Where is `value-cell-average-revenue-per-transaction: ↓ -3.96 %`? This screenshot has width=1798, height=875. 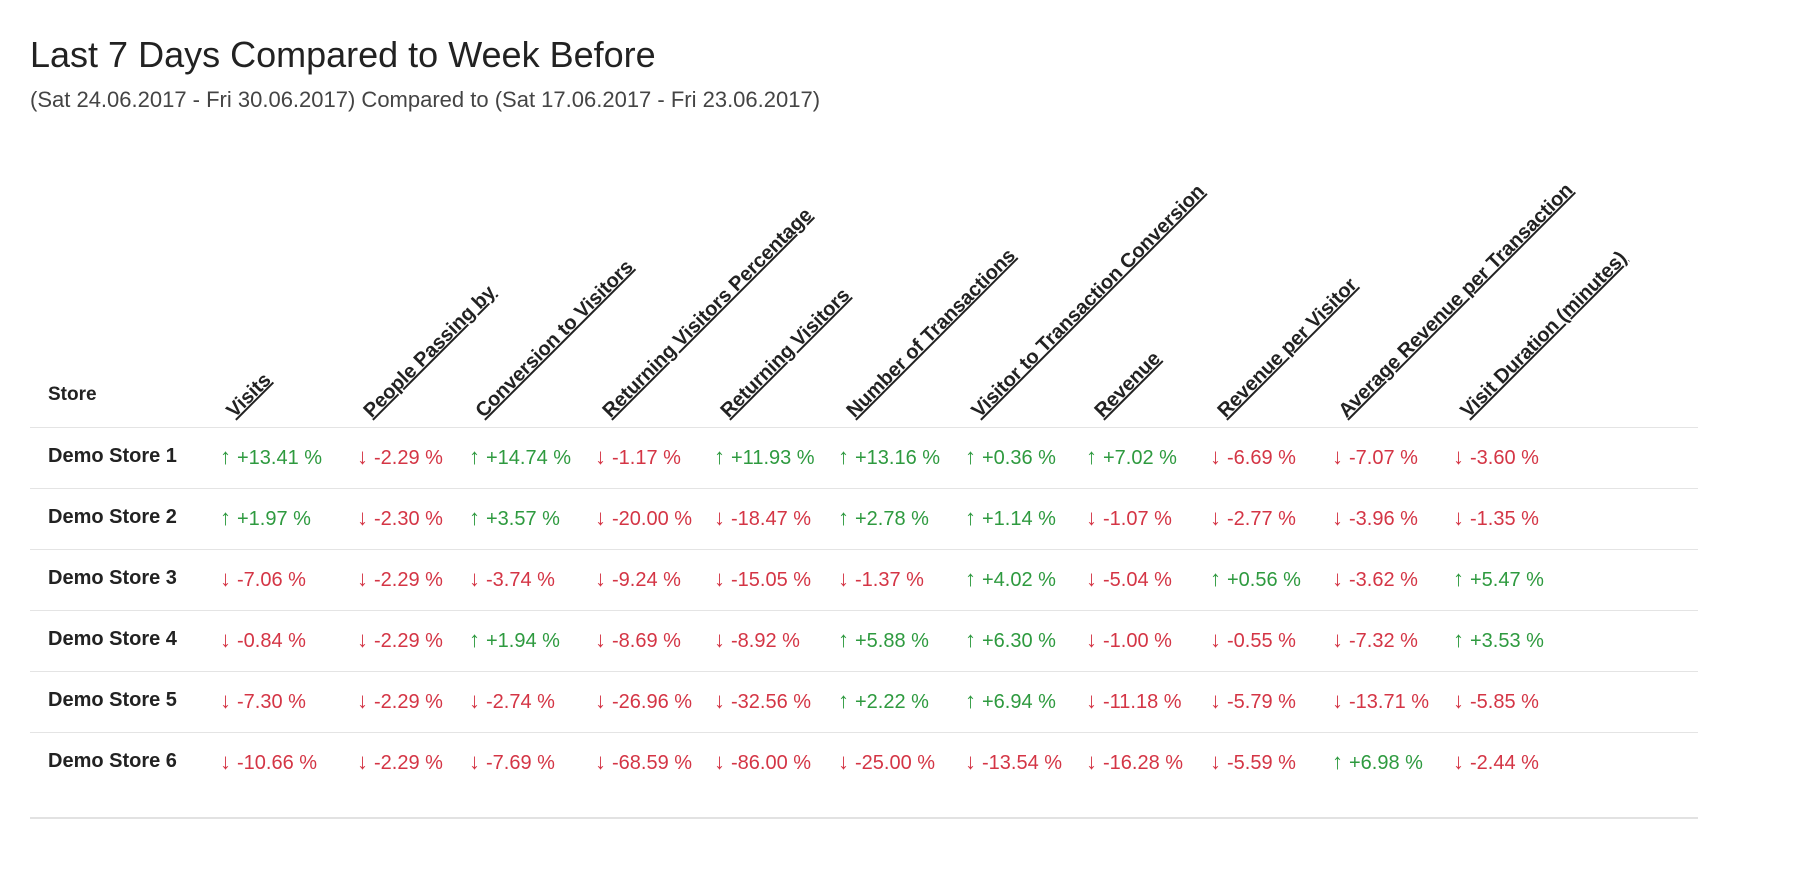
value-cell-average-revenue-per-transaction: ↓ -3.96 % is located at coordinates (1375, 518).